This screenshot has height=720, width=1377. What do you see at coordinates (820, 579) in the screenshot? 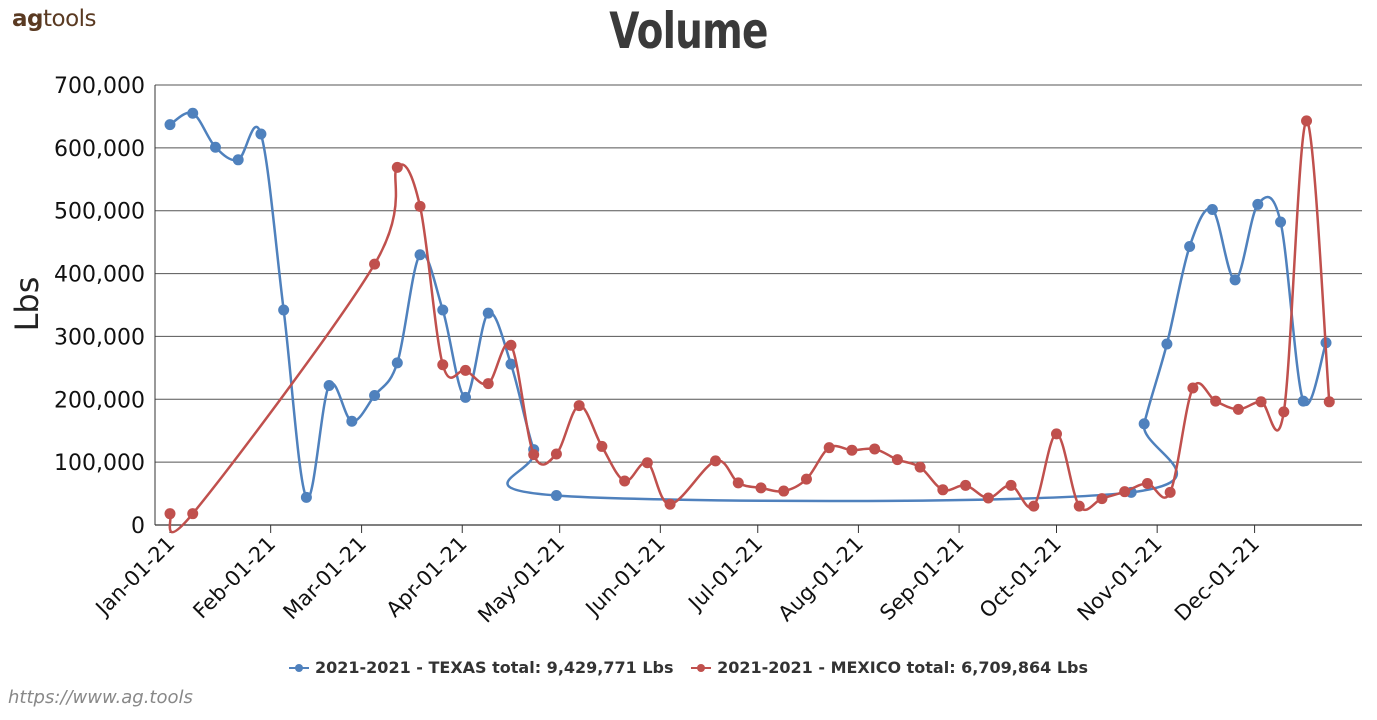
I see `x-tick-label: Aug-01-21` at bounding box center [820, 579].